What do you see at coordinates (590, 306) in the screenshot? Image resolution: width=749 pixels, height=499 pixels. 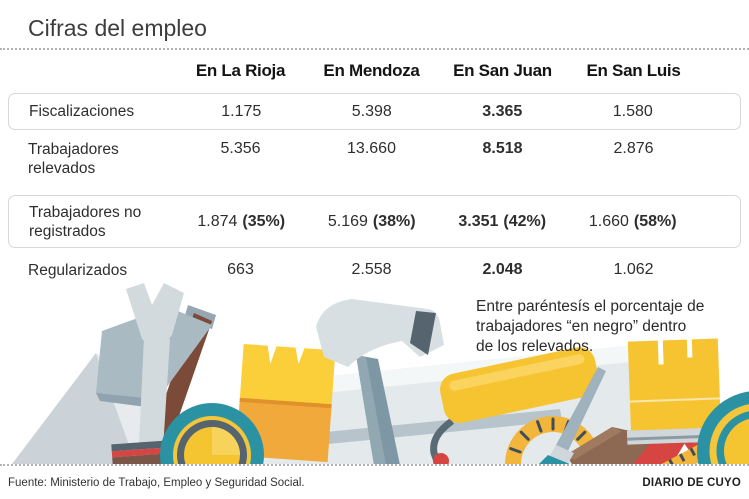 I see `footnote-line: Entre paréntesís el porcentaje de` at bounding box center [590, 306].